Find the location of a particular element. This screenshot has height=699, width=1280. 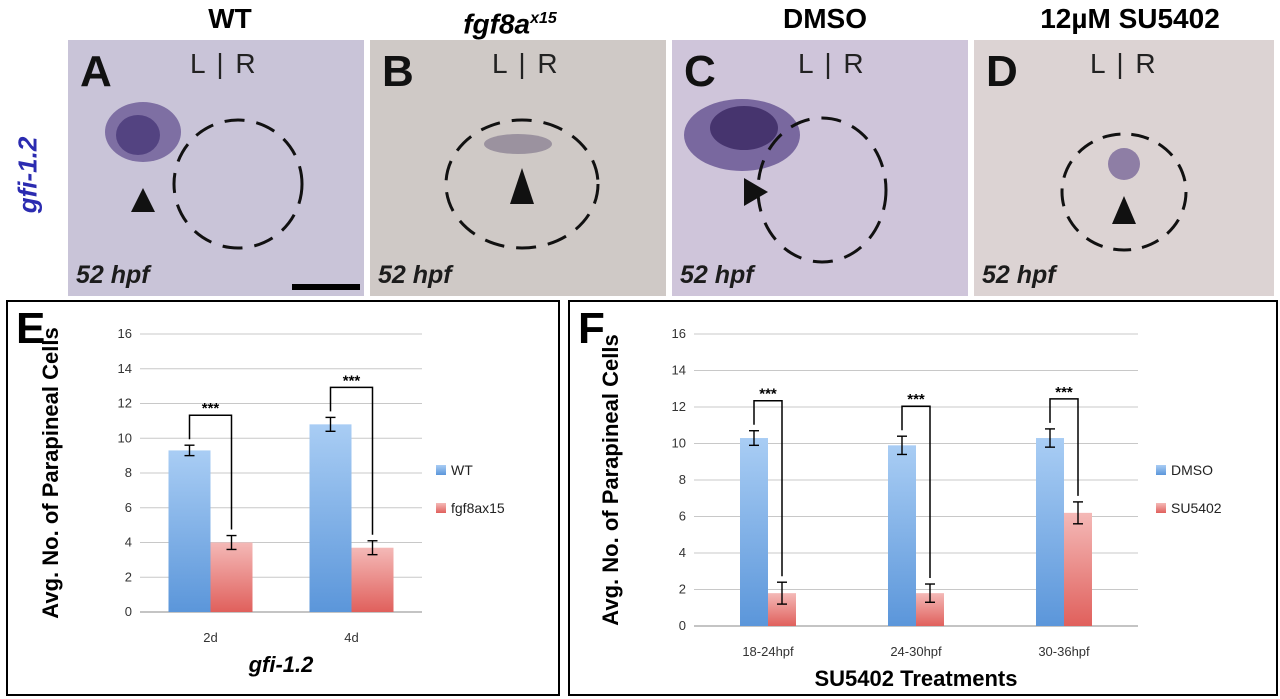

panel-b-dashed-circle is located at coordinates (522, 184).